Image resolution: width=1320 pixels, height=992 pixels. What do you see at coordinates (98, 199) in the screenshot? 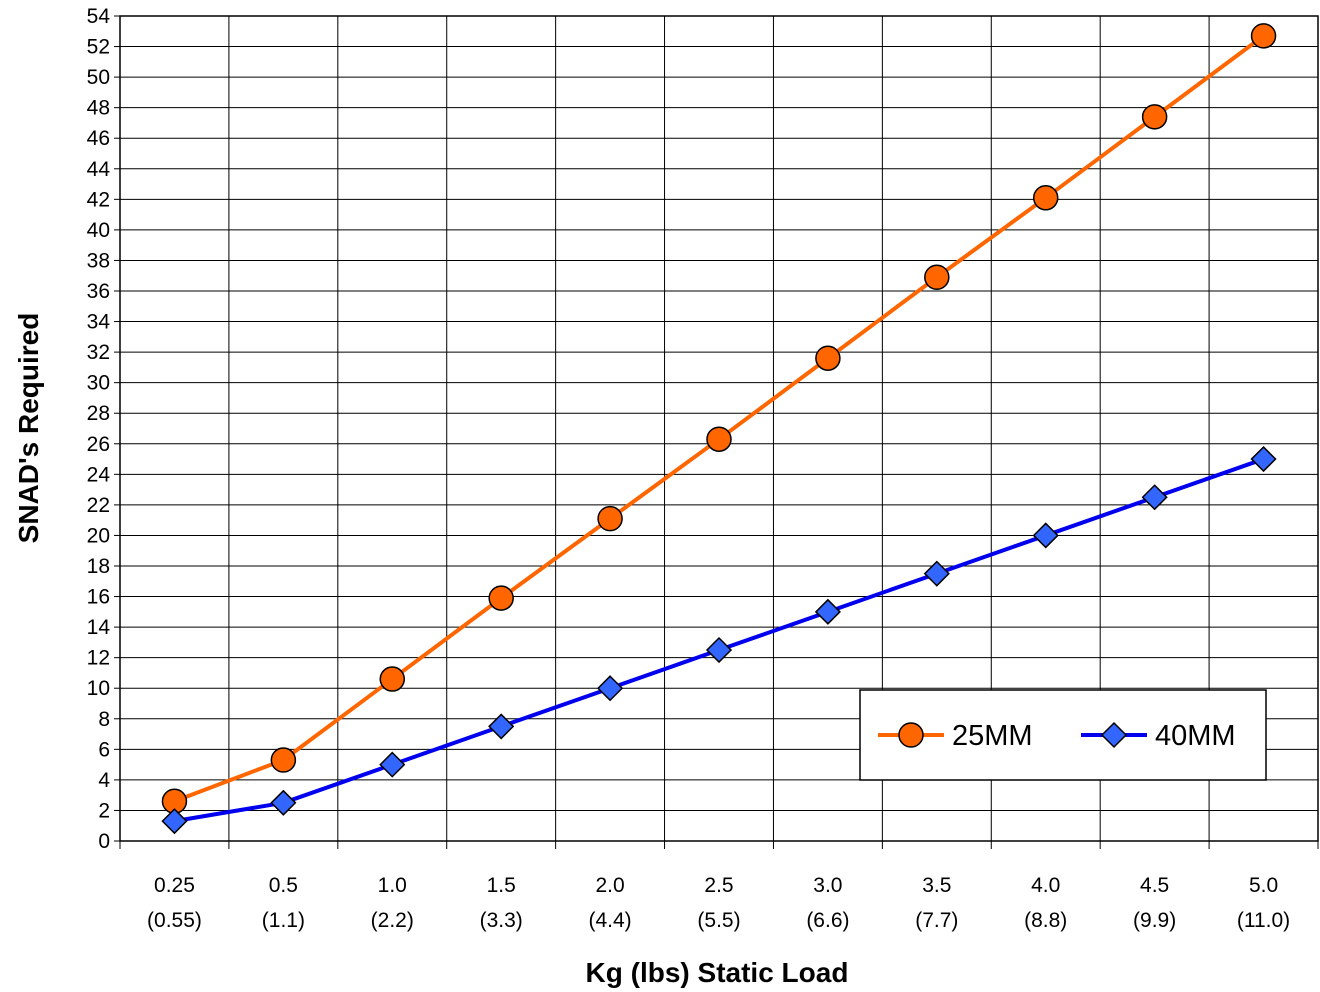
I see `y-tick-label: 42` at bounding box center [98, 199].